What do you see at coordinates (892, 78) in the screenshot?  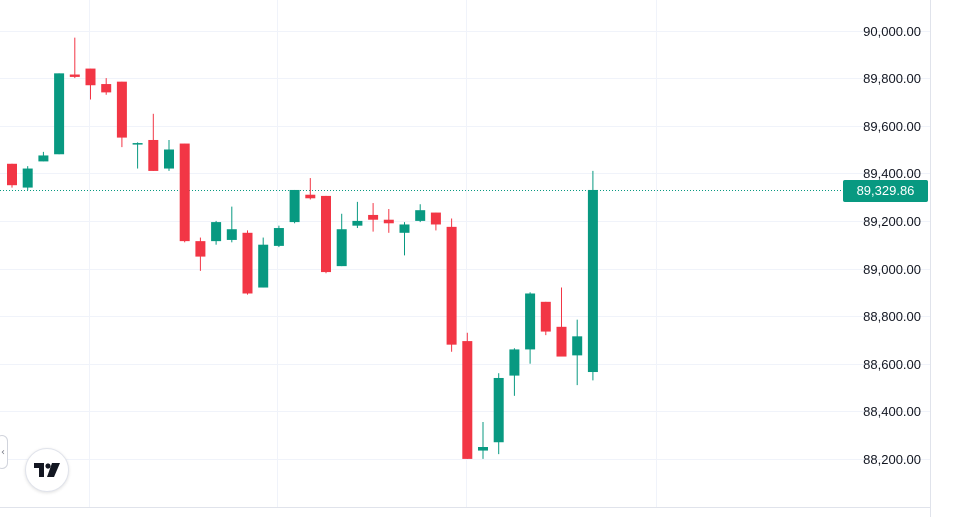 I see `y-tick-label: 89,800.00` at bounding box center [892, 78].